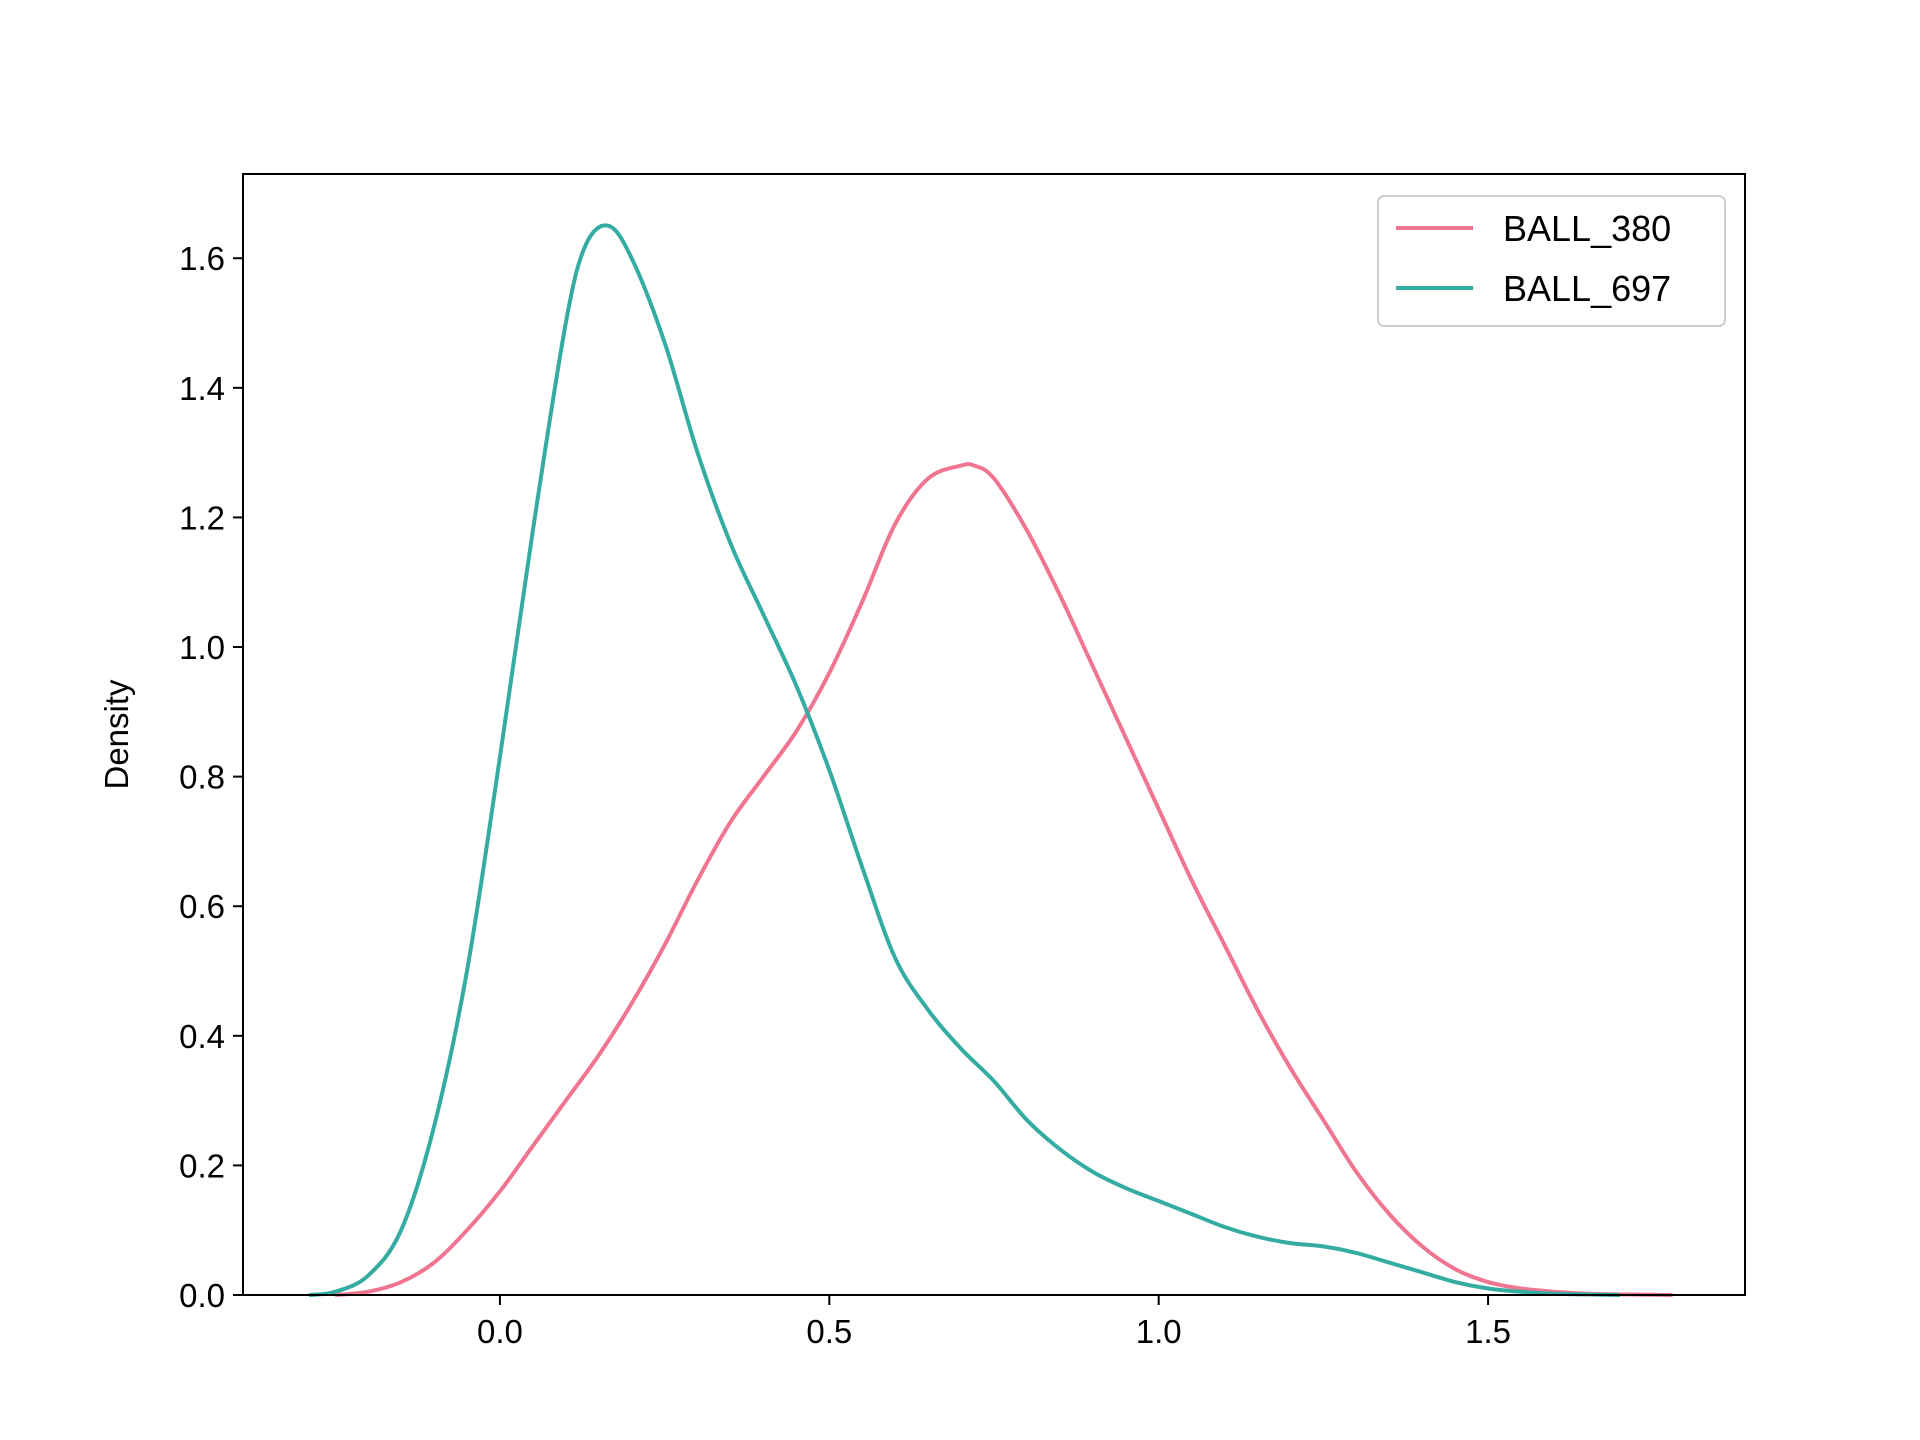  Describe the element at coordinates (829, 1331) in the screenshot. I see `x-tick-label: 0.5` at that location.